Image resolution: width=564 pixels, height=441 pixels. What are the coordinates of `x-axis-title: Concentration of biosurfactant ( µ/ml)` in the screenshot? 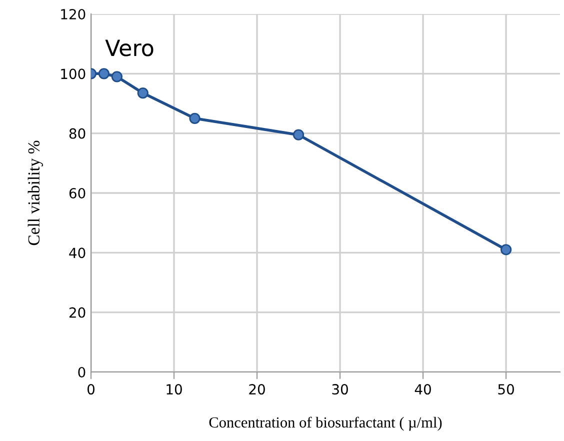 It's located at (325, 423).